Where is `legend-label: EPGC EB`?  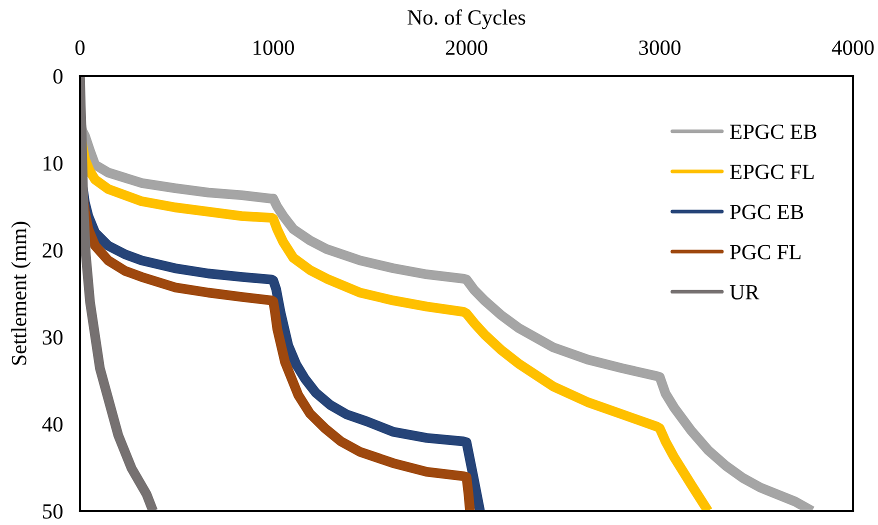
legend-label: EPGC EB is located at coordinates (773, 132).